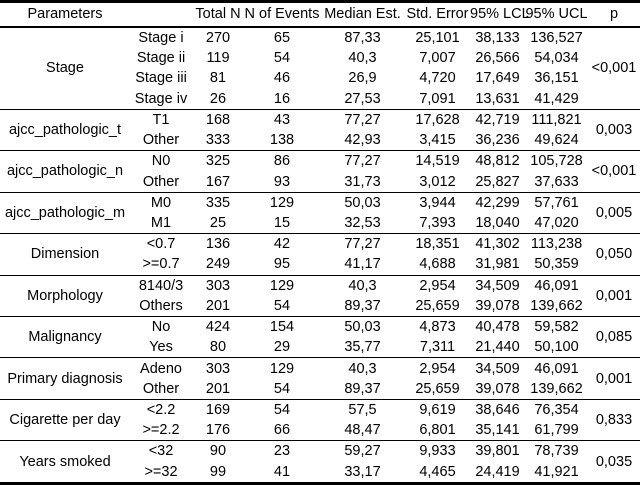  Describe the element at coordinates (556, 430) in the screenshot. I see `cell-ucl: 61,799` at that location.